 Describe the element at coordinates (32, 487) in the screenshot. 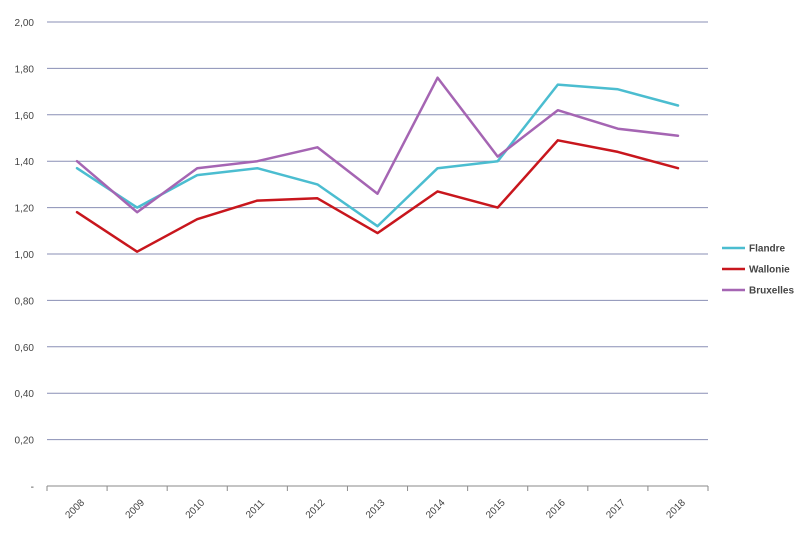

I see `y-tick-label: -` at that location.